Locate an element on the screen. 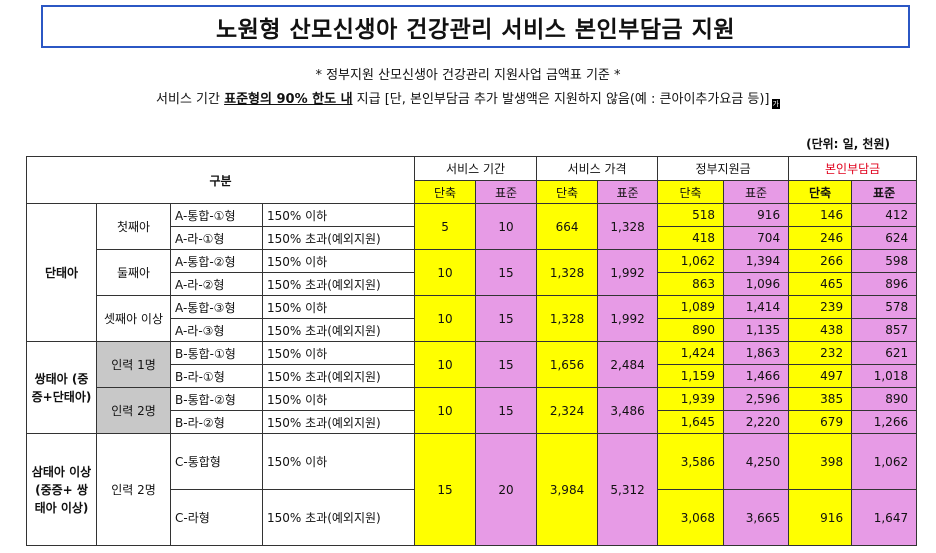 The height and width of the screenshot is (553, 936). group-label: 단태아 is located at coordinates (61, 272).